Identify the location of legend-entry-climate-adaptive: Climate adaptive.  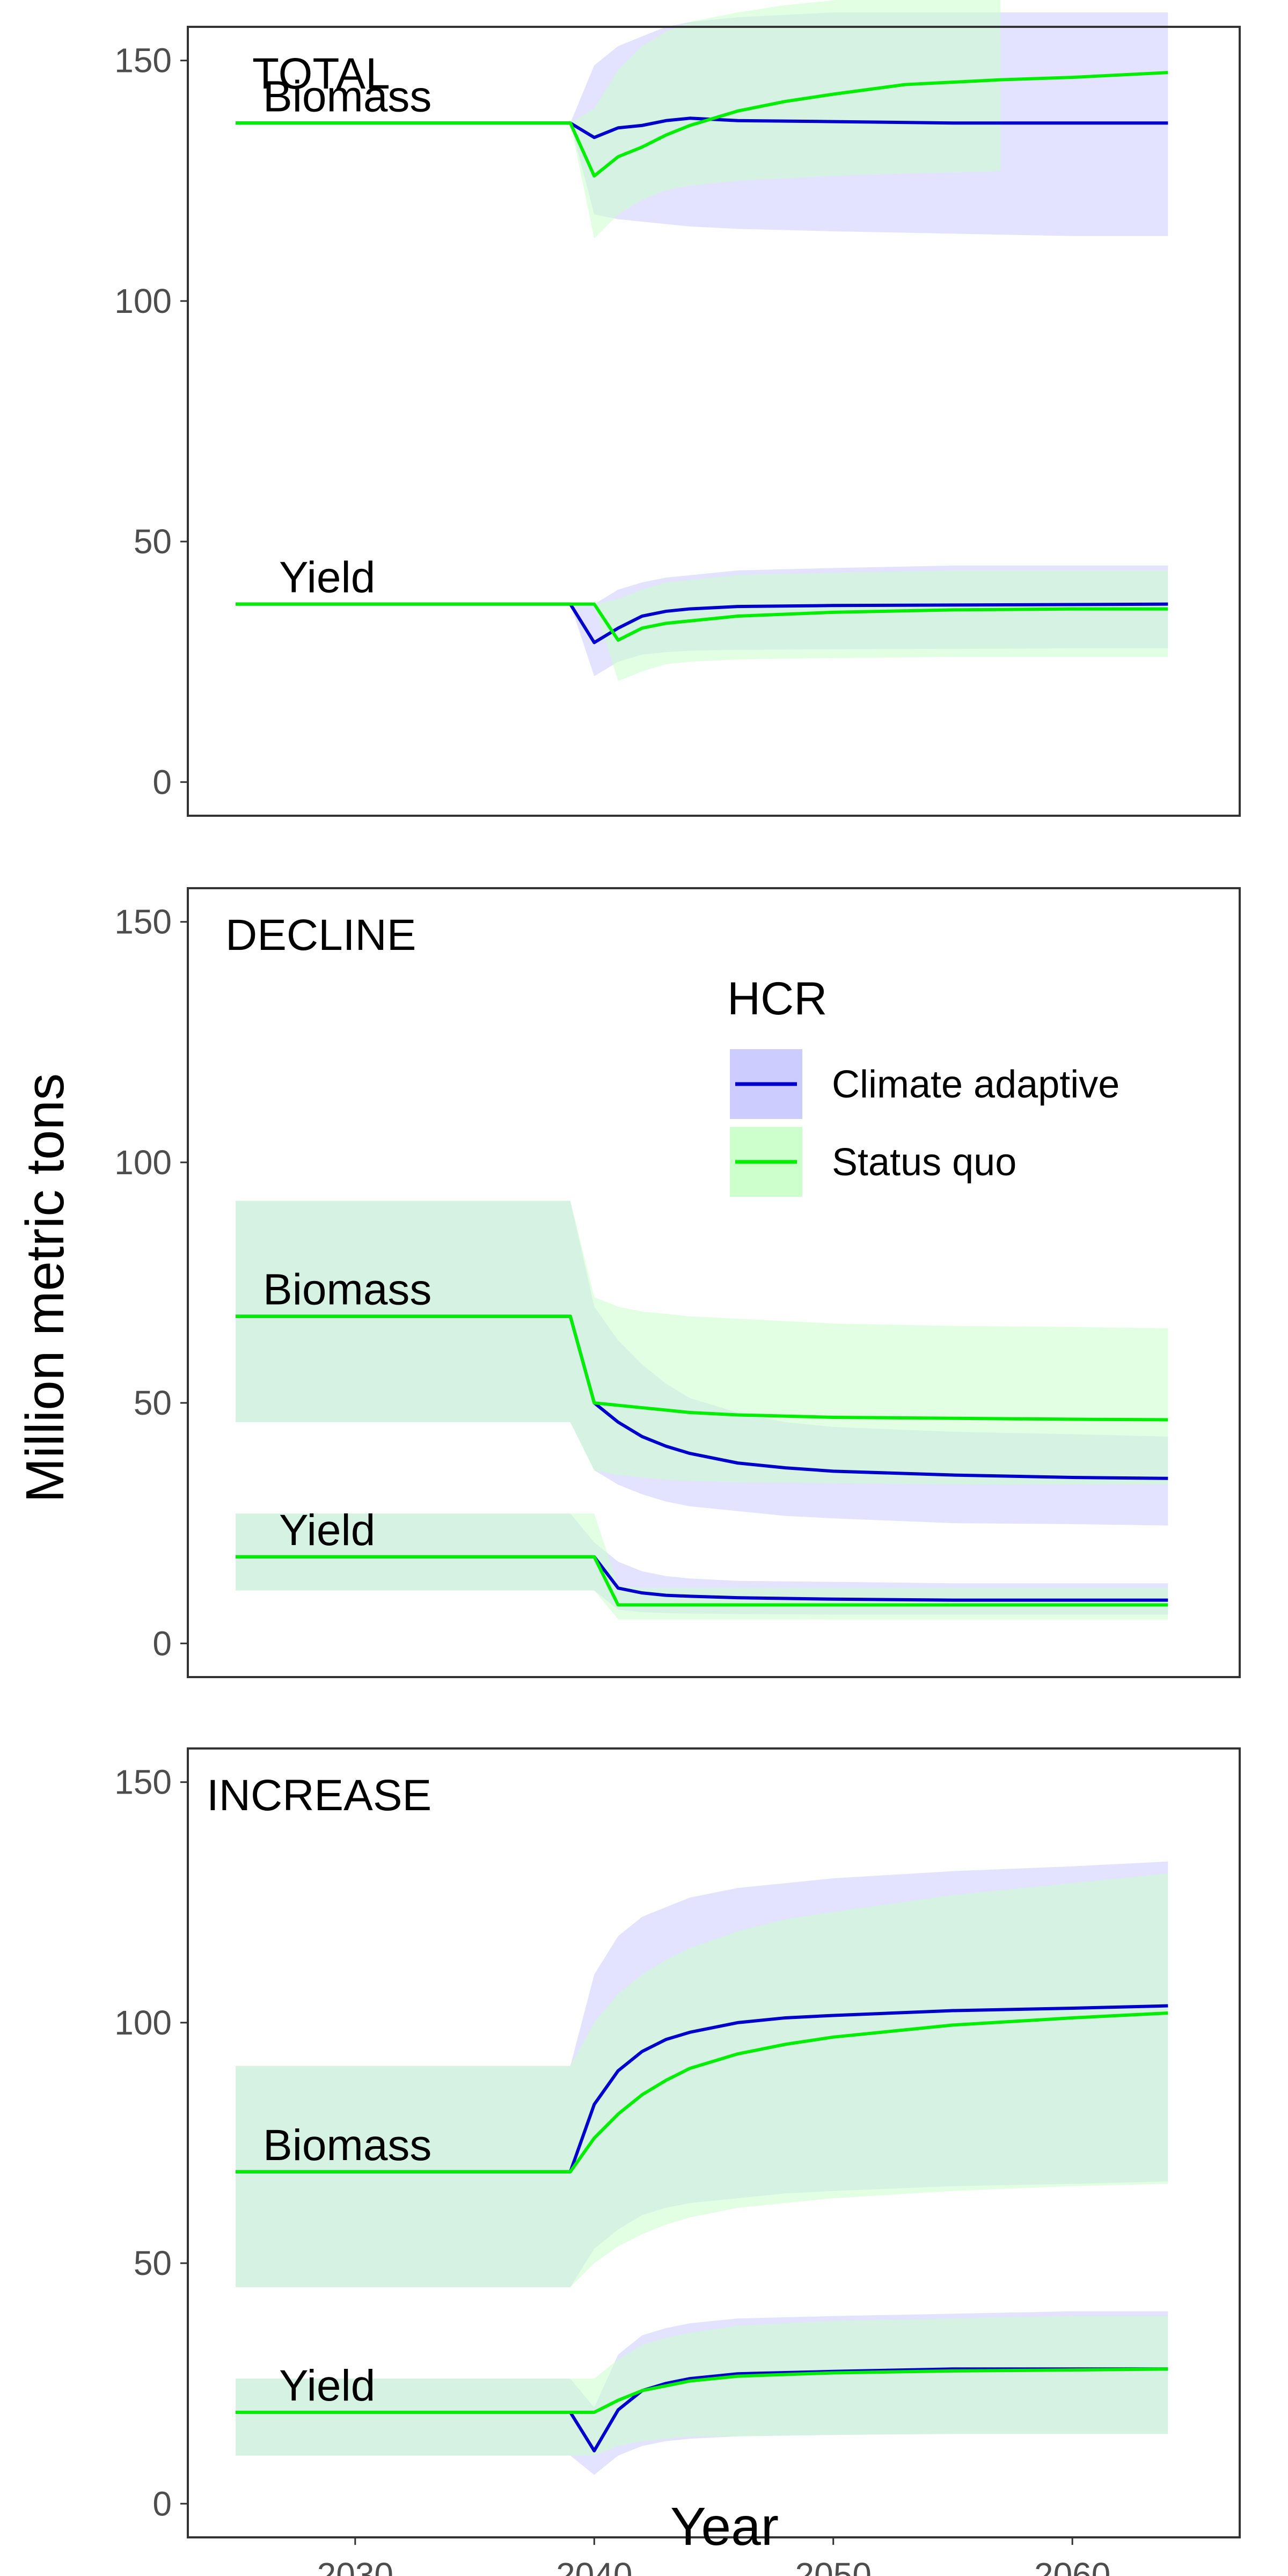
(924, 1084).